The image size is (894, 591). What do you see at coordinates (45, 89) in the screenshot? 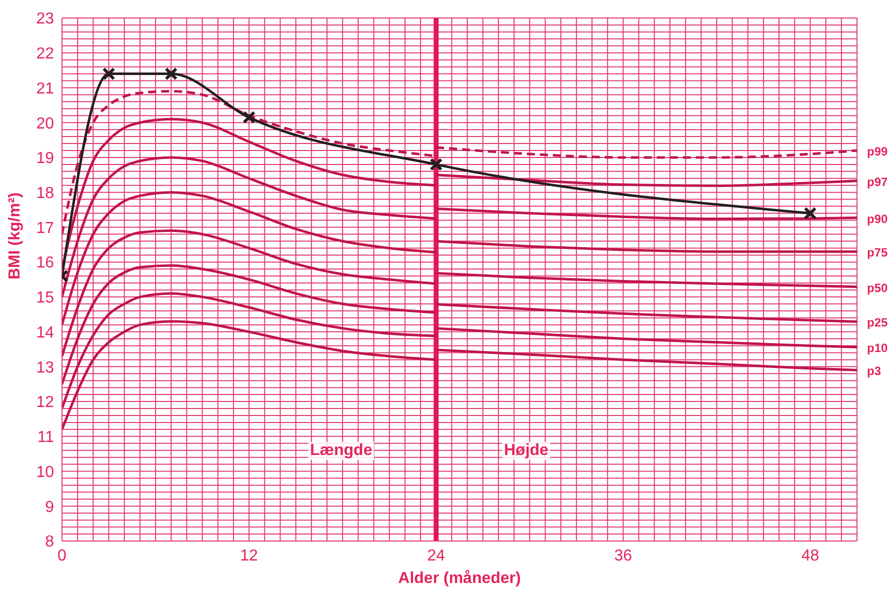
I see `y-tick-label: 21` at bounding box center [45, 89].